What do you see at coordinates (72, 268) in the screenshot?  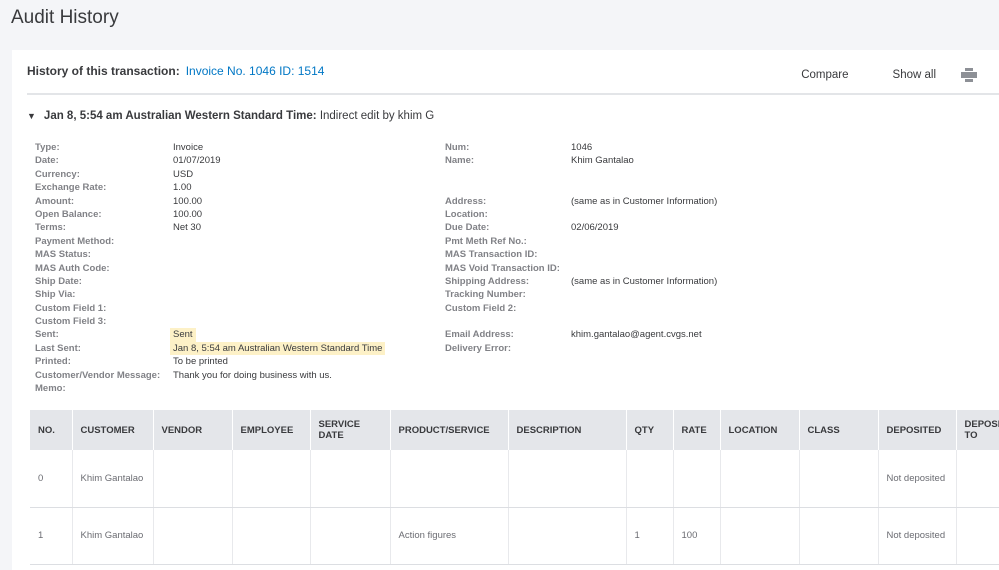 I see `detail-label: MAS Auth Code:` at bounding box center [72, 268].